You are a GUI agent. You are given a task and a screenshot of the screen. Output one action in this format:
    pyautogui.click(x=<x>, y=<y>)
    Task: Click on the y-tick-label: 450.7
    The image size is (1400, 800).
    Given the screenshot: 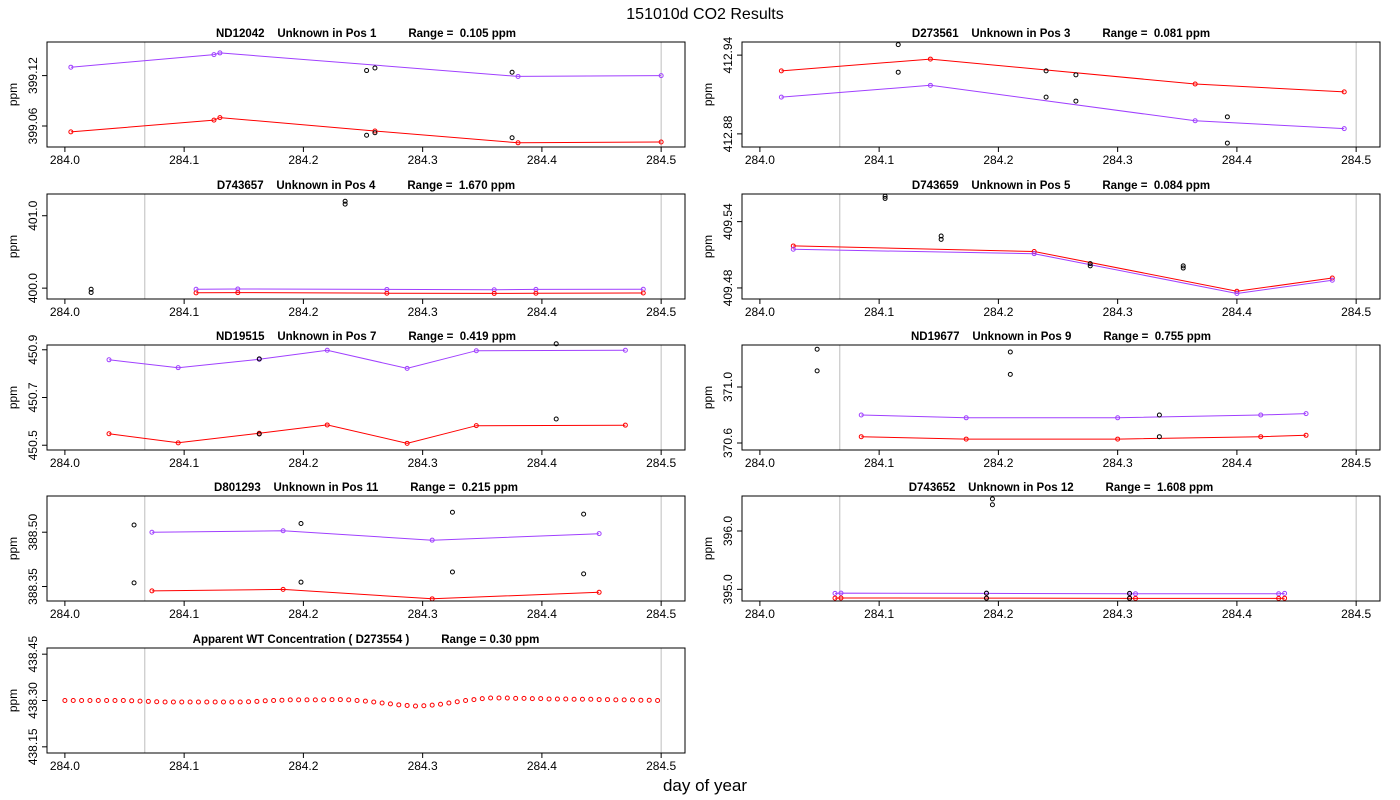 What is the action you would take?
    pyautogui.click(x=33, y=397)
    